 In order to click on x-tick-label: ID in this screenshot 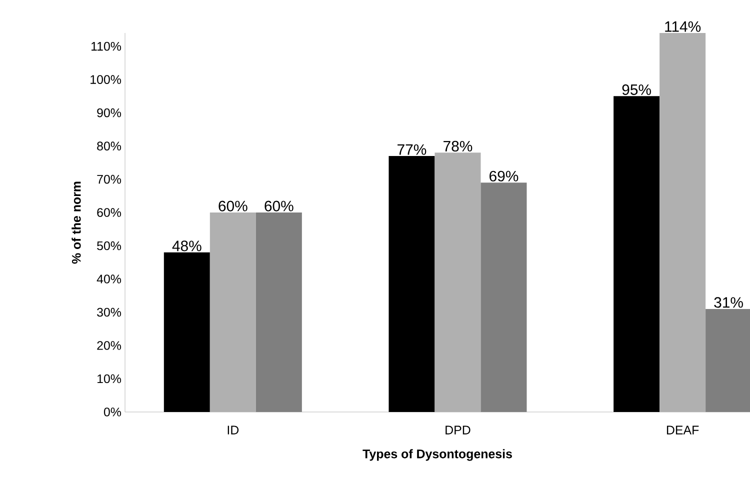, I will do `click(233, 430)`.